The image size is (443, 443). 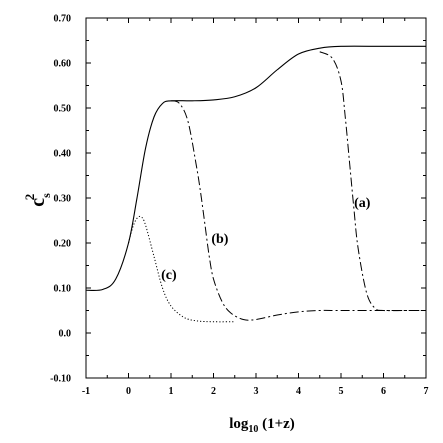 I want to click on x-tick-label: 5, so click(x=341, y=391).